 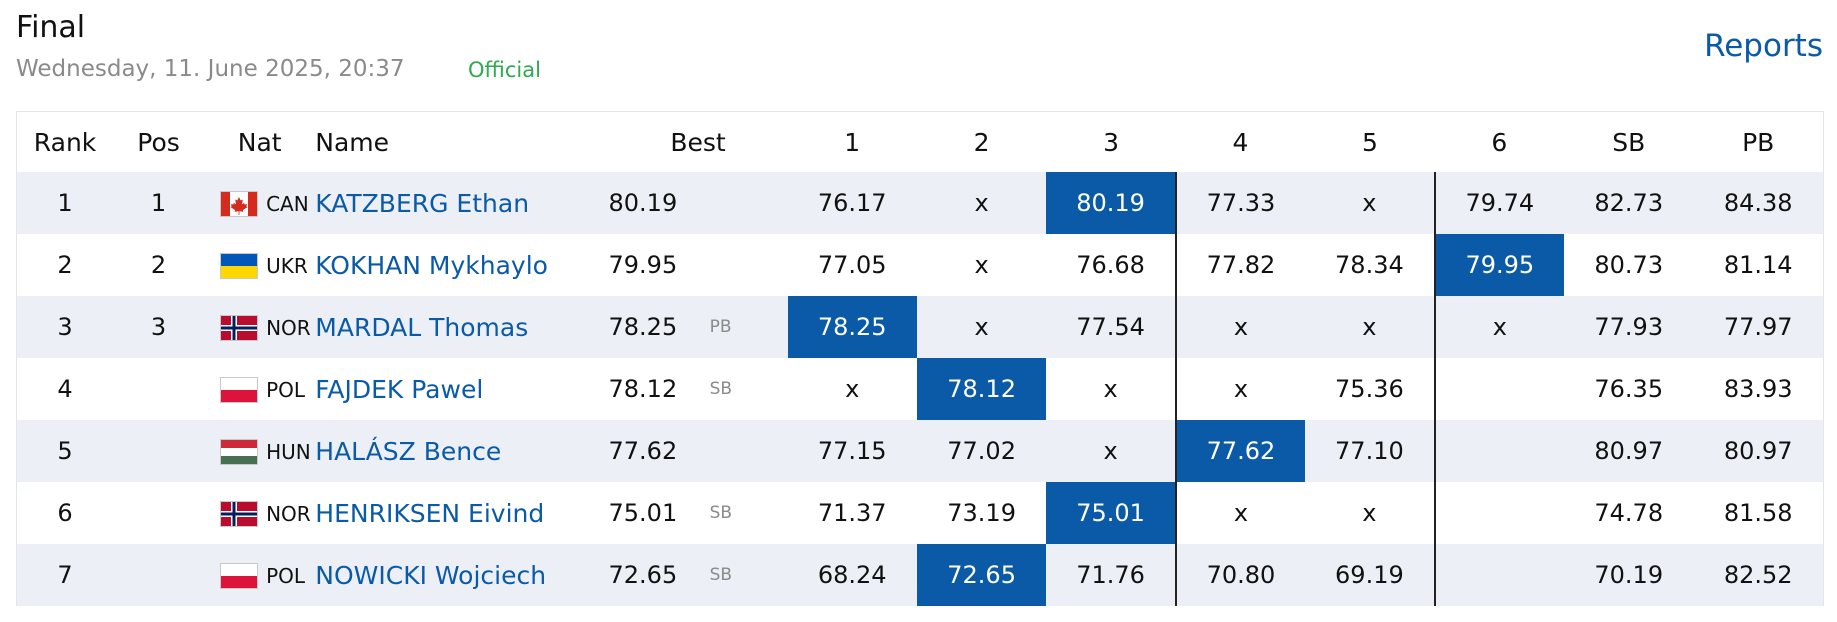 What do you see at coordinates (1629, 575) in the screenshot?
I see `sb-cell: 70.19` at bounding box center [1629, 575].